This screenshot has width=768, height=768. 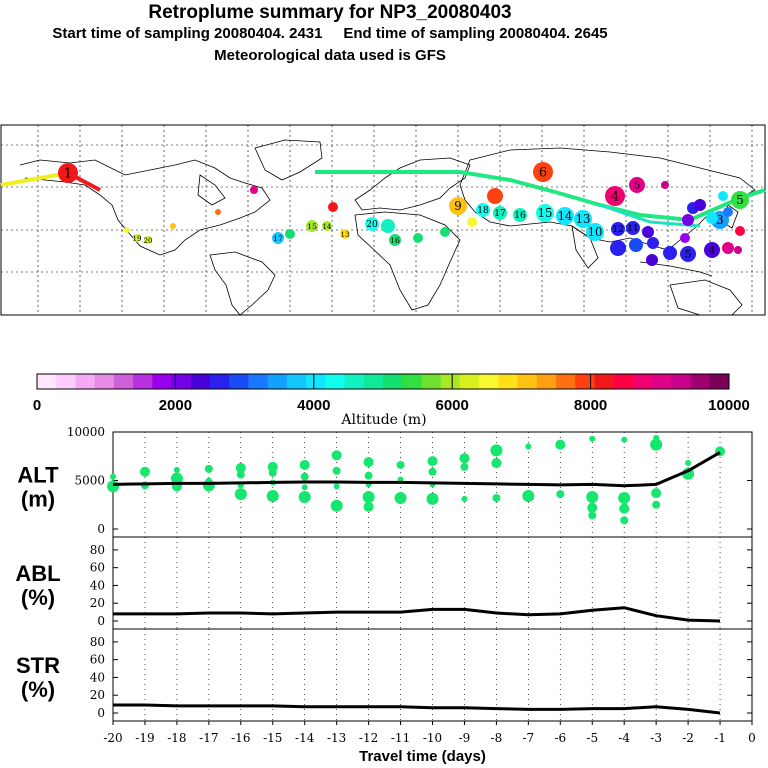 What do you see at coordinates (336, 738) in the screenshot?
I see `x-tick-label: -13` at bounding box center [336, 738].